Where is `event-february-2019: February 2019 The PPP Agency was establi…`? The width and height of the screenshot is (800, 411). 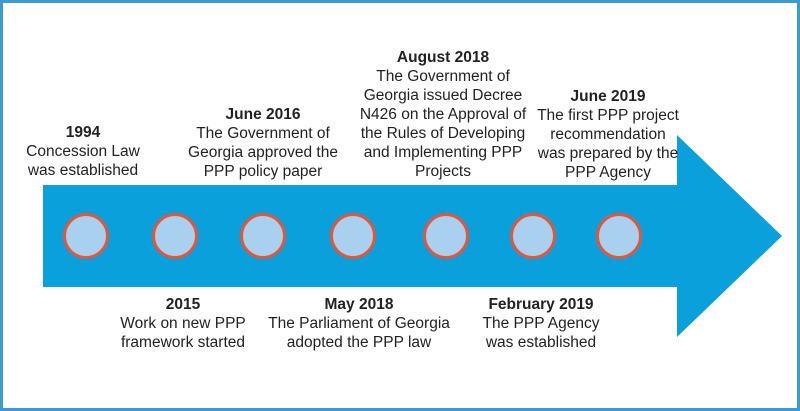
event-february-2019: February 2019 The PPP Agency was establi… is located at coordinates (541, 323).